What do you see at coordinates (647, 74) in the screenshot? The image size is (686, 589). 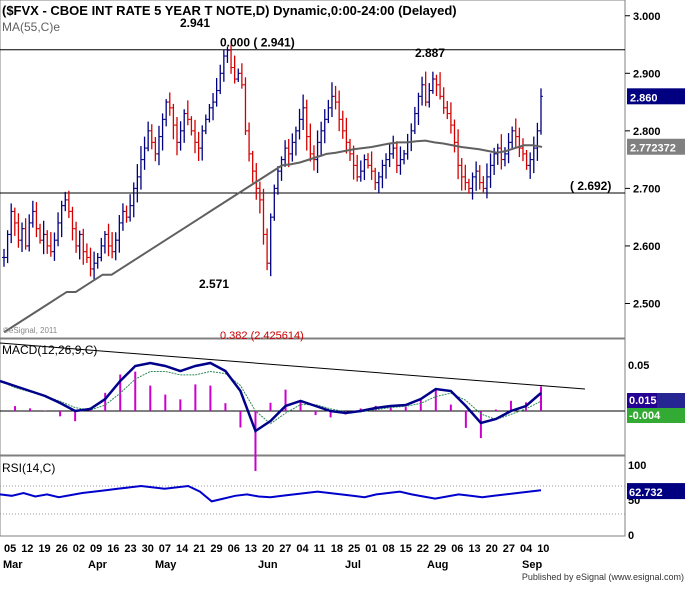 I see `price-tick-label: 2.900` at bounding box center [647, 74].